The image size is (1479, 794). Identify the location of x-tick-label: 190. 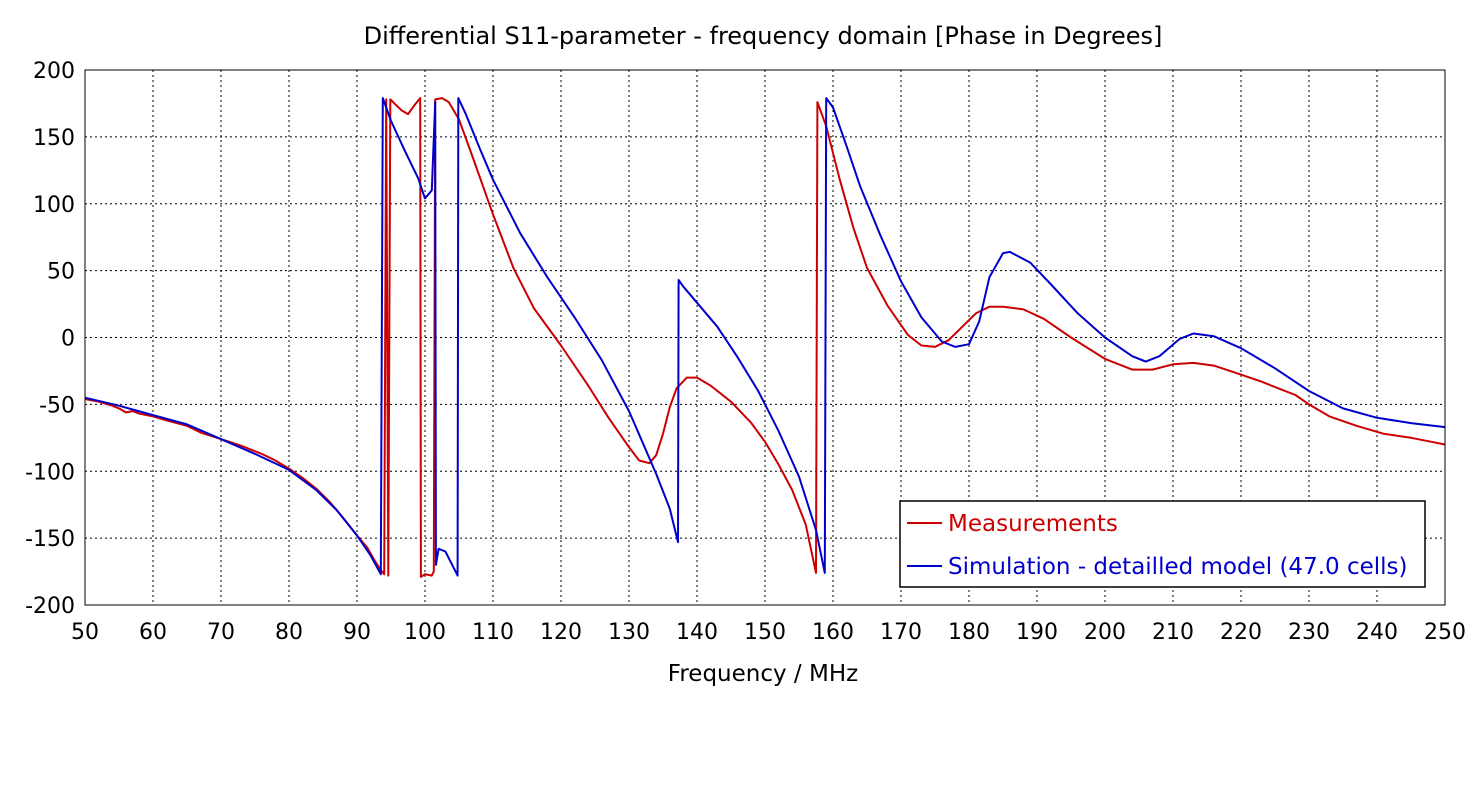
(1037, 632).